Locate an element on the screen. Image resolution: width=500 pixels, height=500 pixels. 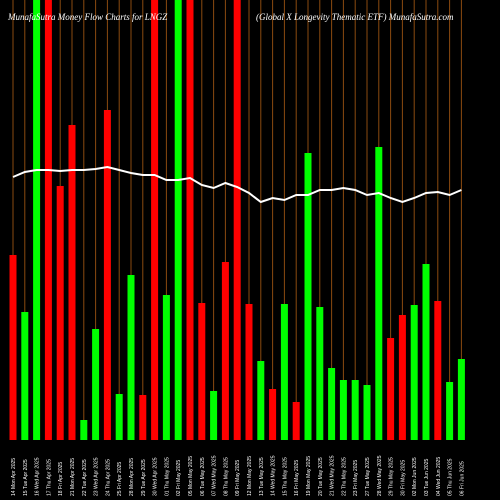
x-tick-label: 23 Fri May 2025 is located at coordinates (356, 478).